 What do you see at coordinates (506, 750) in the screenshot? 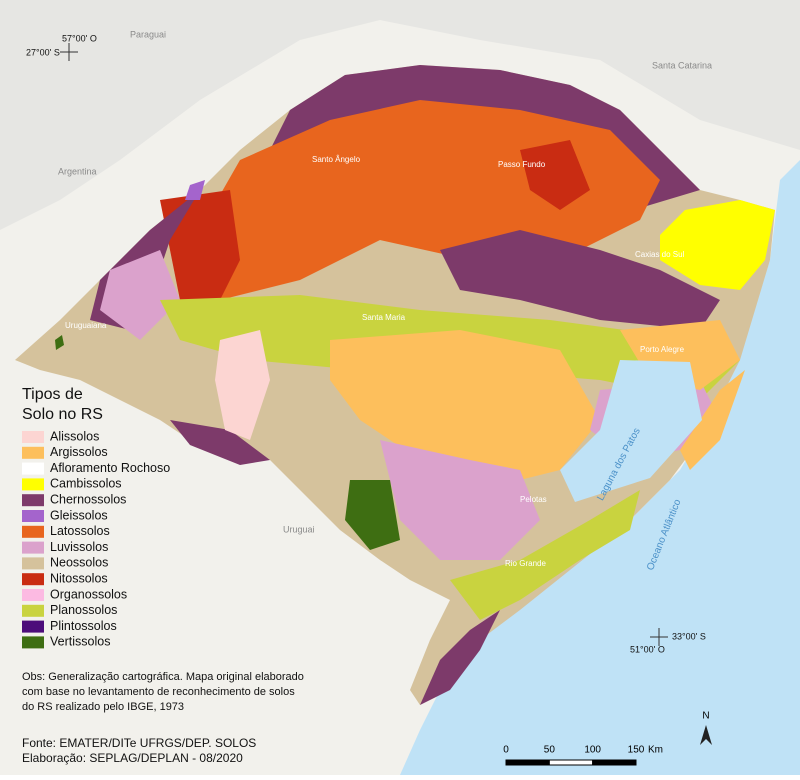
I see `scale-label: 0` at bounding box center [506, 750].